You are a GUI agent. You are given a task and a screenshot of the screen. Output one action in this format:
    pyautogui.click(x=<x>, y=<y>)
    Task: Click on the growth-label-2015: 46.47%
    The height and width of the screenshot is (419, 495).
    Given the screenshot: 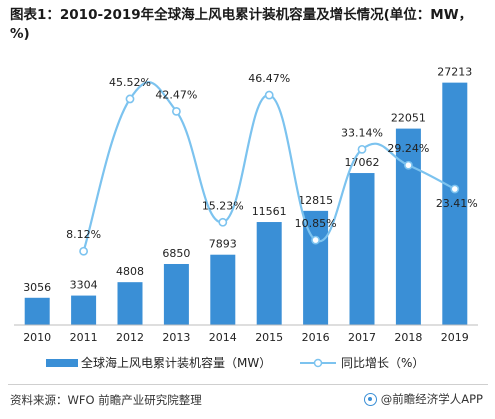 What is the action you would take?
    pyautogui.click(x=269, y=78)
    